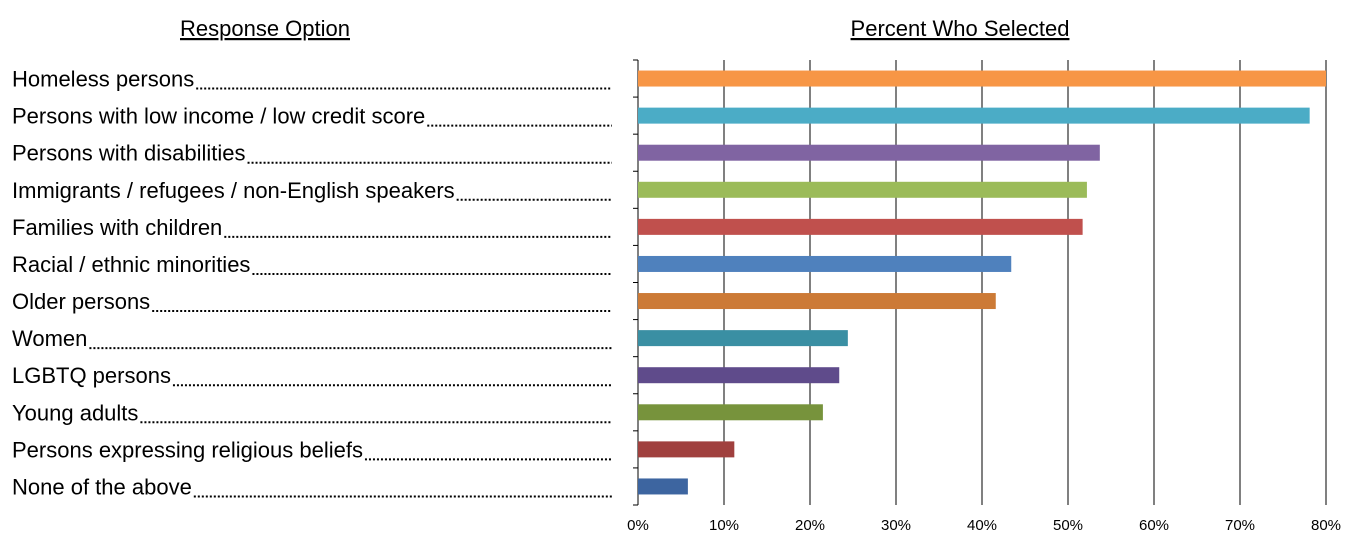  Describe the element at coordinates (724, 525) in the screenshot. I see `x-tick-label: 10%` at that location.